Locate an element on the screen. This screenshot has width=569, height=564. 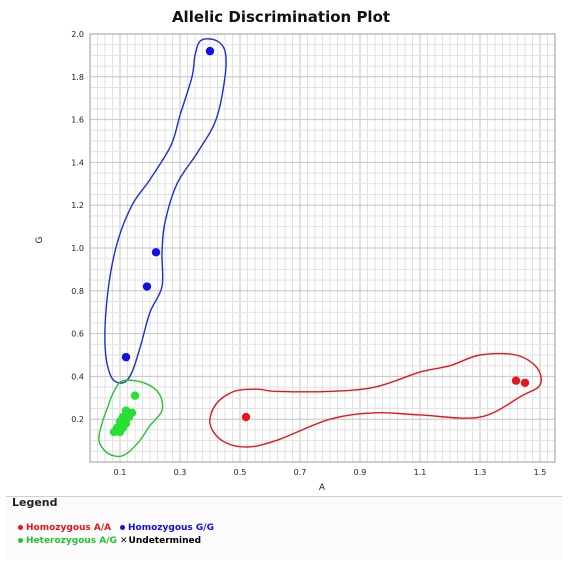
red-dot-icon is located at coordinates (20, 527).